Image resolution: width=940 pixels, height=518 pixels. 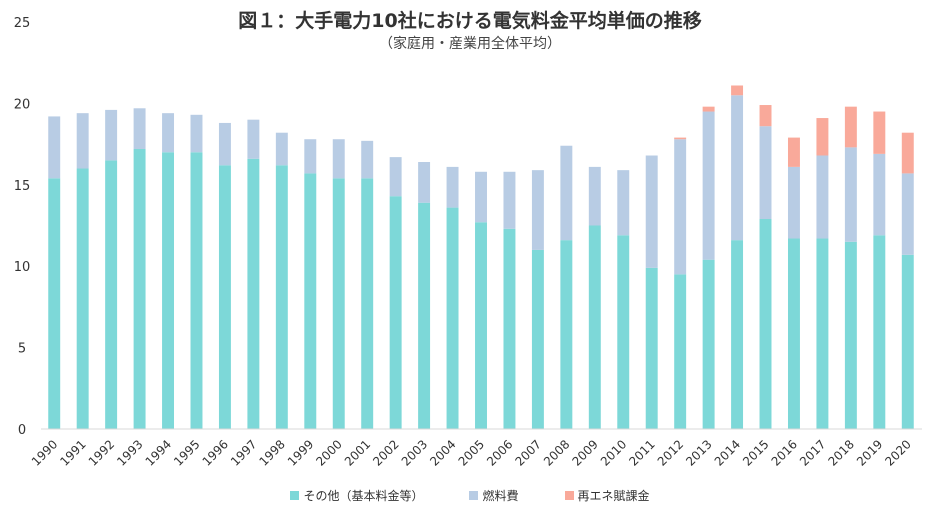 What do you see at coordinates (243, 452) in the screenshot?
I see `x-tick-label: 1997` at bounding box center [243, 452].